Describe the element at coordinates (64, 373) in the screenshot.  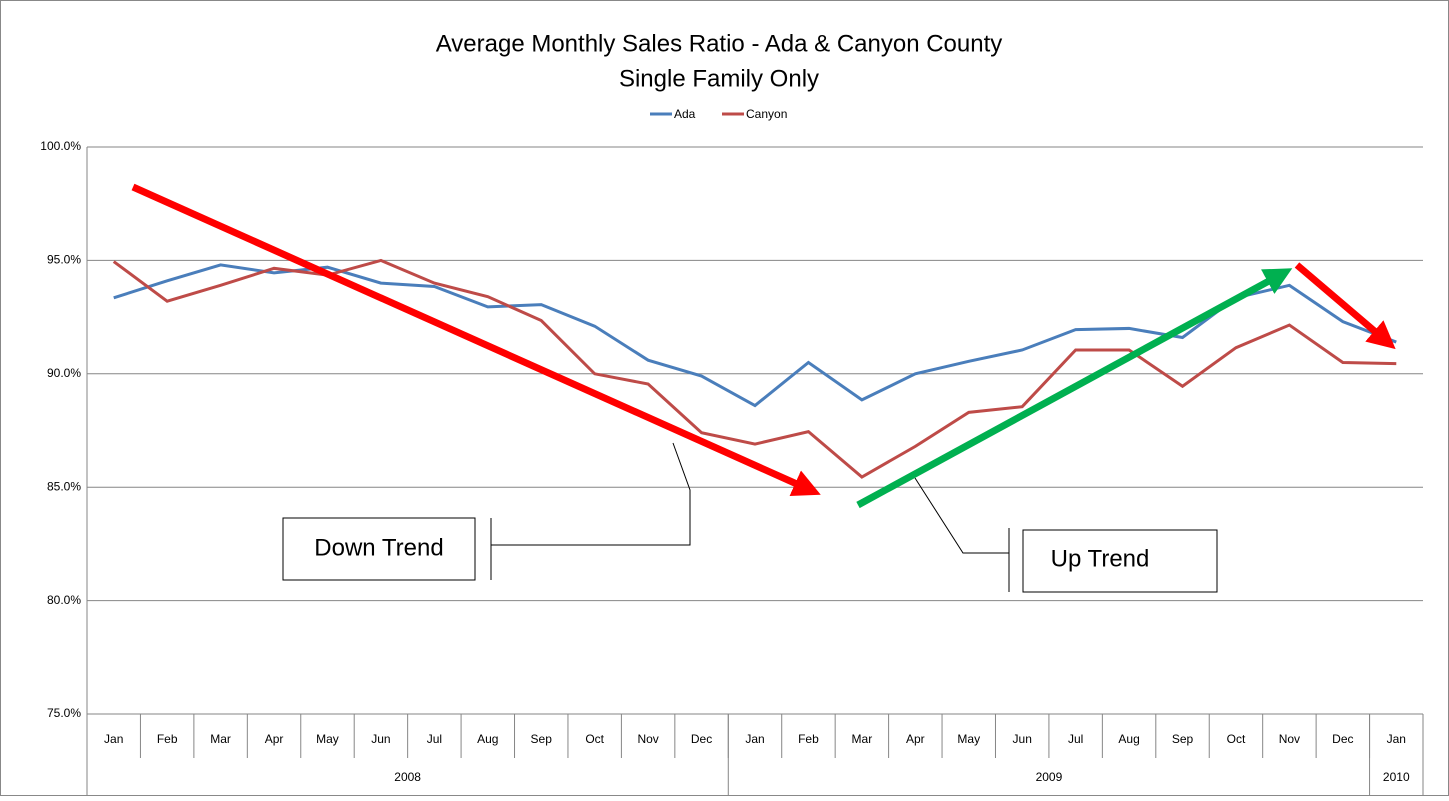
I see `y-tick-label: 90.0%` at that location.